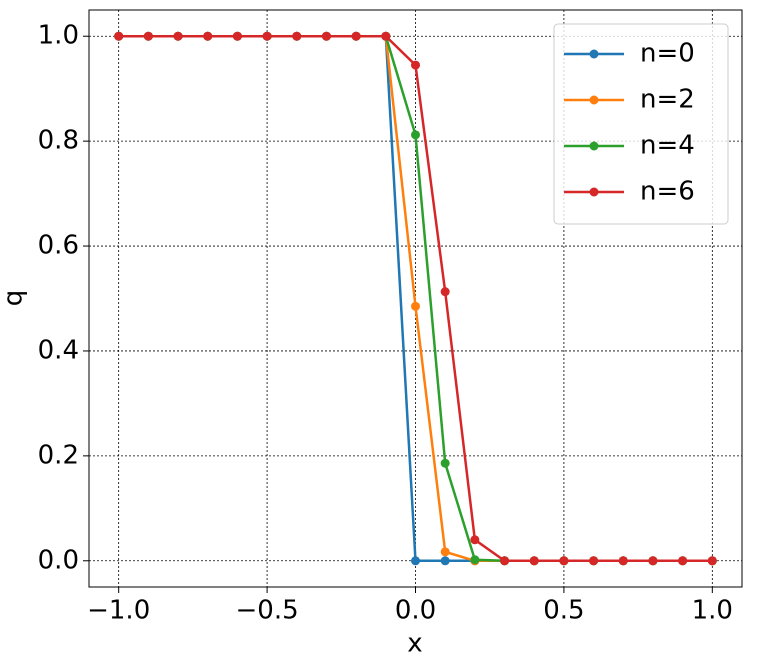 Image resolution: width=759 pixels, height=657 pixels. I want to click on legend-label: n=6, so click(667, 192).